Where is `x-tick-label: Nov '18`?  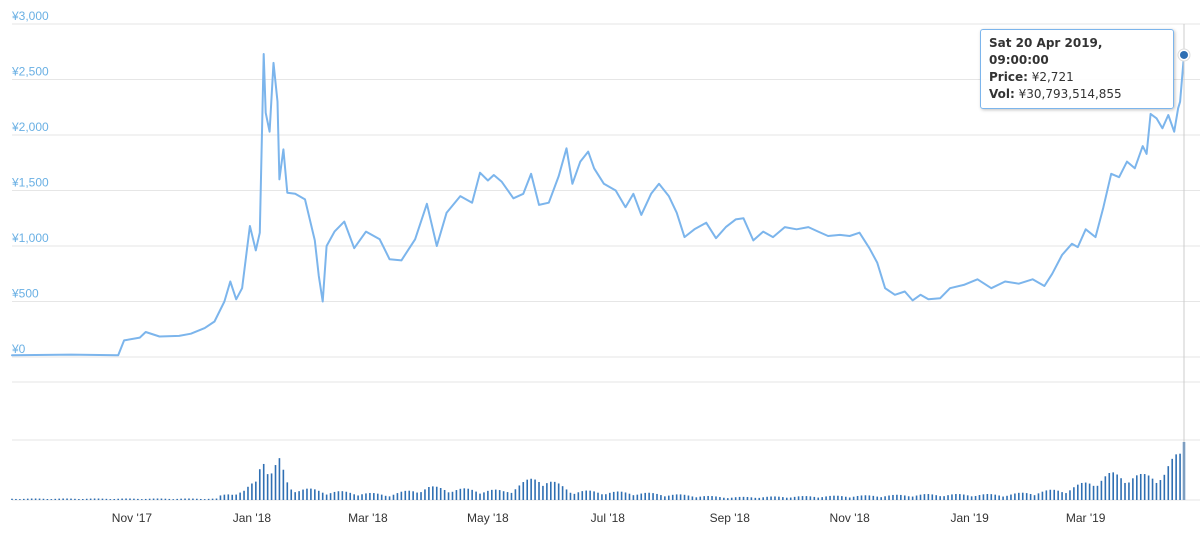
x-tick-label: Nov '18 is located at coordinates (850, 518).